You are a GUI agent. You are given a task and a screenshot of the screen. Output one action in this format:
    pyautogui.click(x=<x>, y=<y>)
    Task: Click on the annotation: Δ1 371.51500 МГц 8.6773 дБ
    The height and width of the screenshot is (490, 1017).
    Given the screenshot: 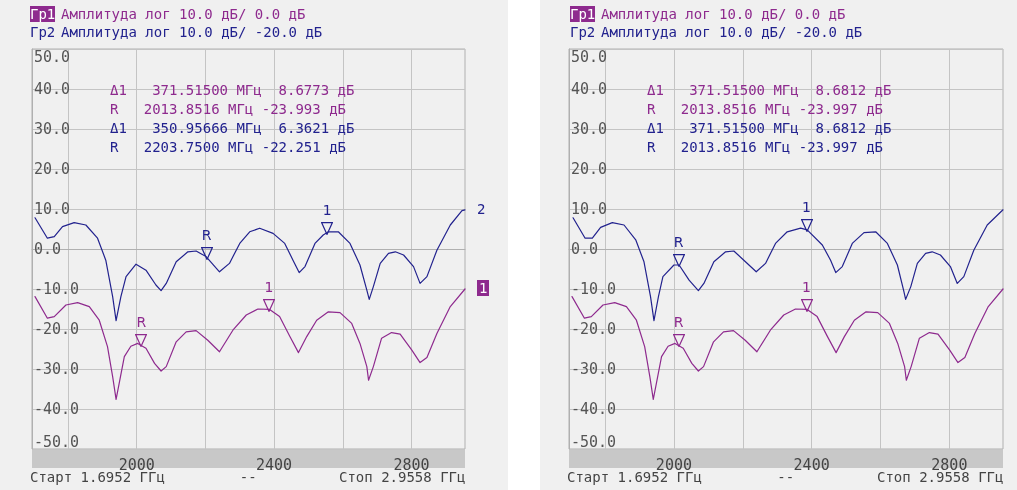 What is the action you would take?
    pyautogui.click(x=232, y=90)
    